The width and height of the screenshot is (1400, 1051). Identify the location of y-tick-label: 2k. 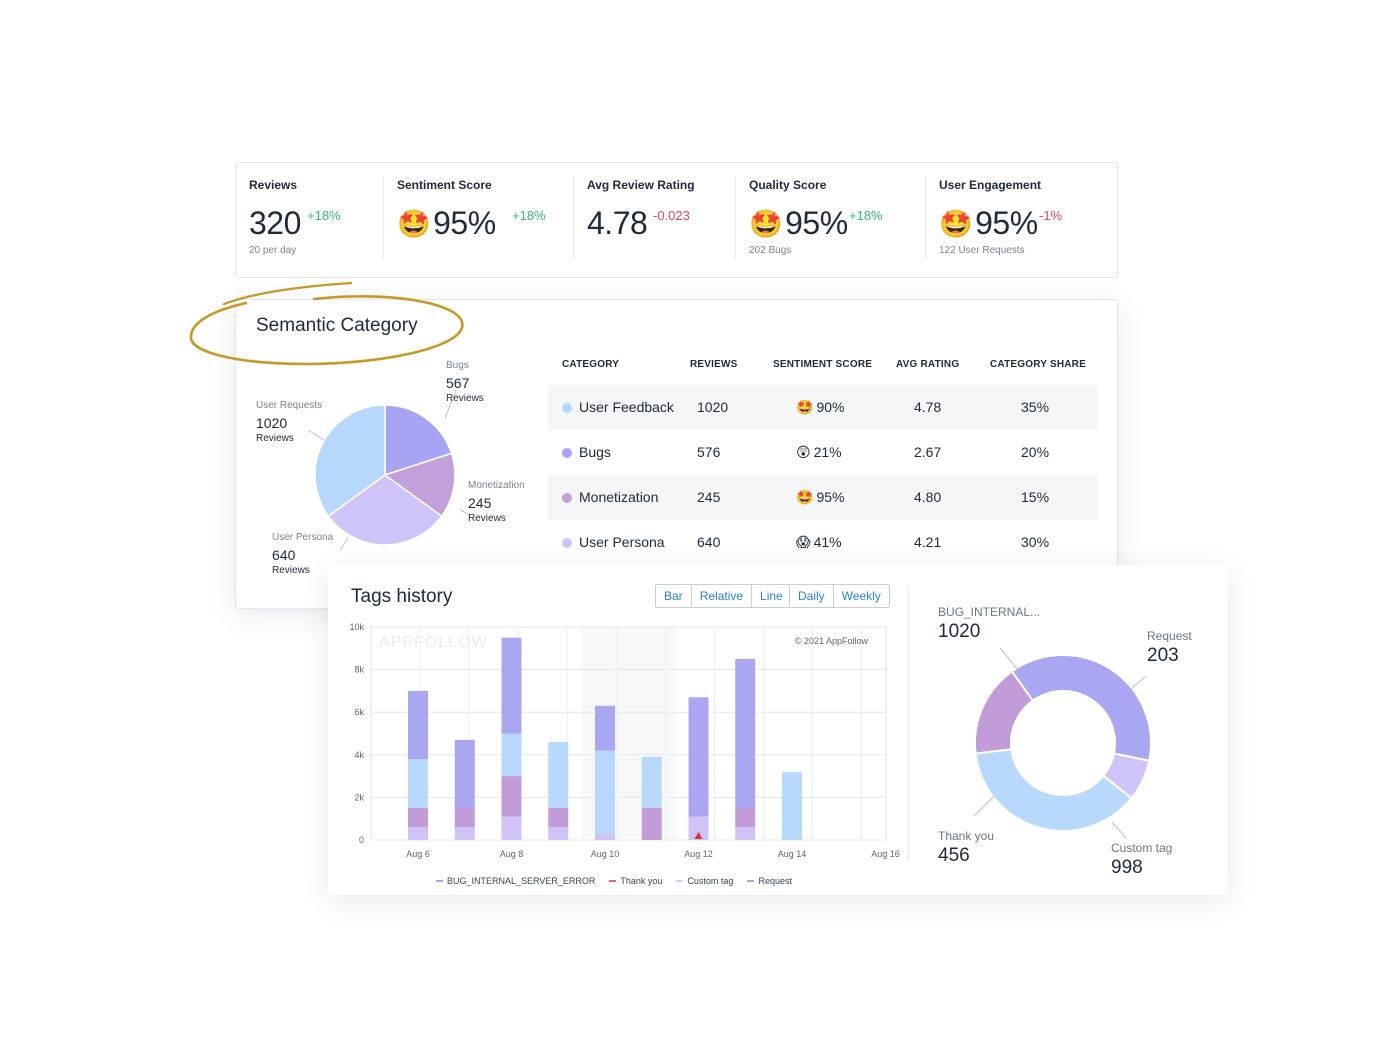
(359, 797).